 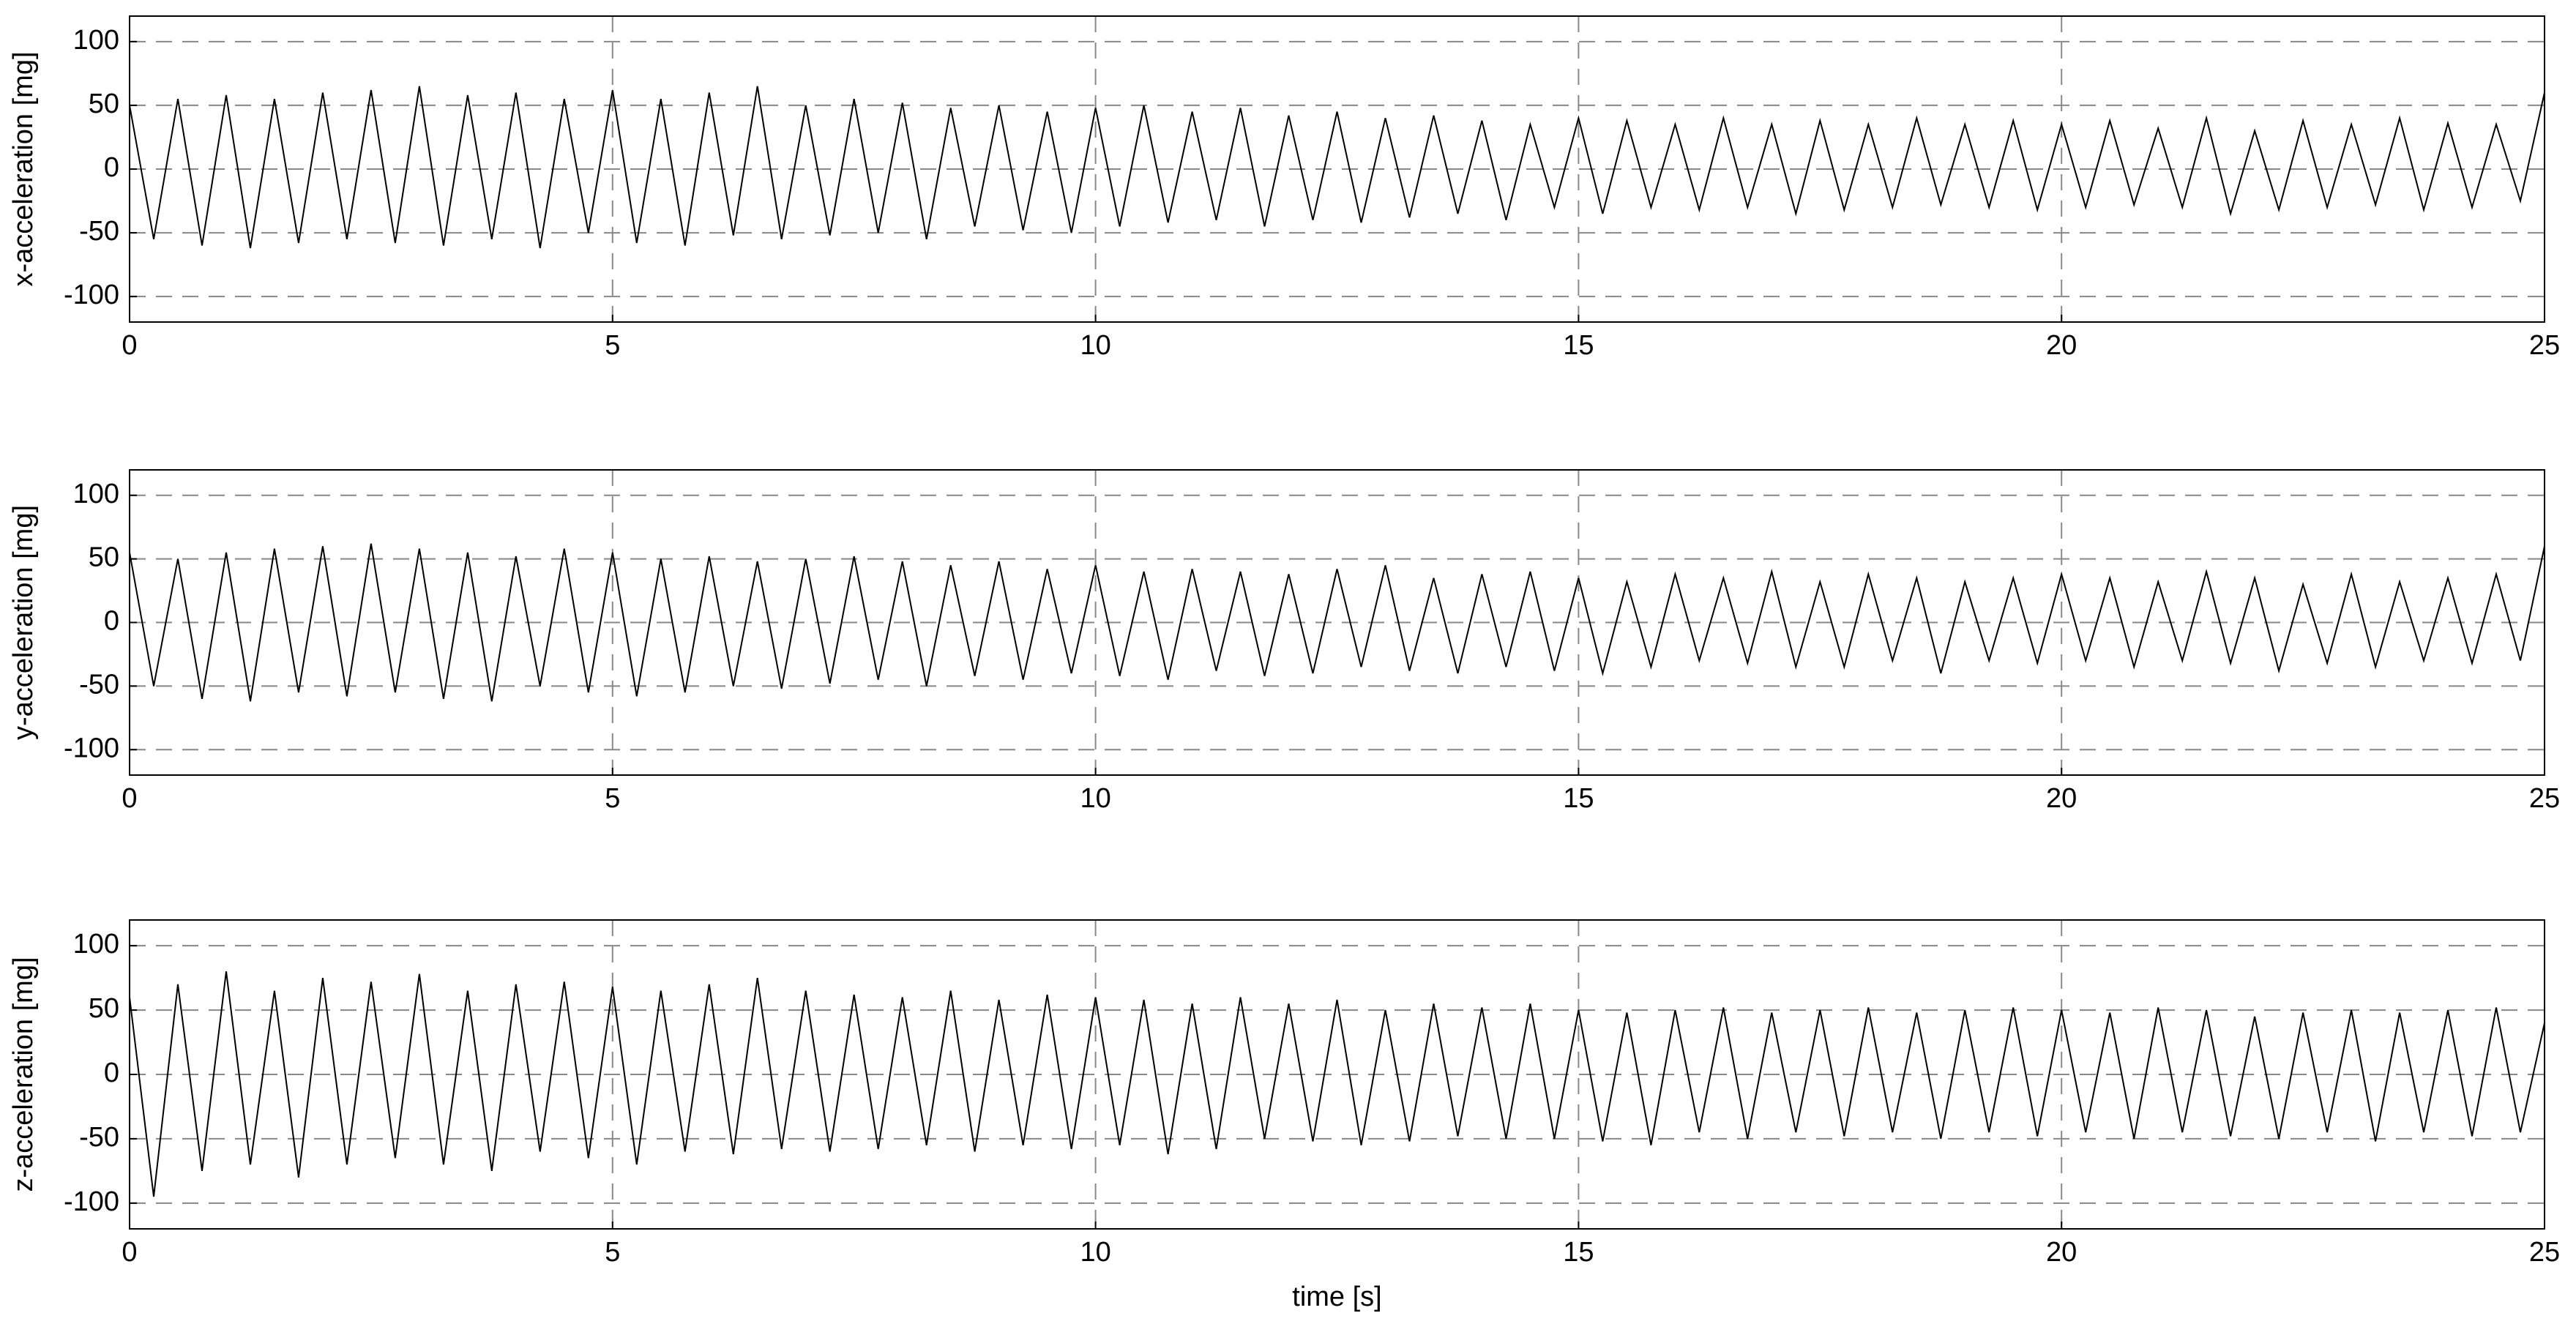 What do you see at coordinates (23, 1074) in the screenshot?
I see `y-axis-label: z-acceleration [mg]` at bounding box center [23, 1074].